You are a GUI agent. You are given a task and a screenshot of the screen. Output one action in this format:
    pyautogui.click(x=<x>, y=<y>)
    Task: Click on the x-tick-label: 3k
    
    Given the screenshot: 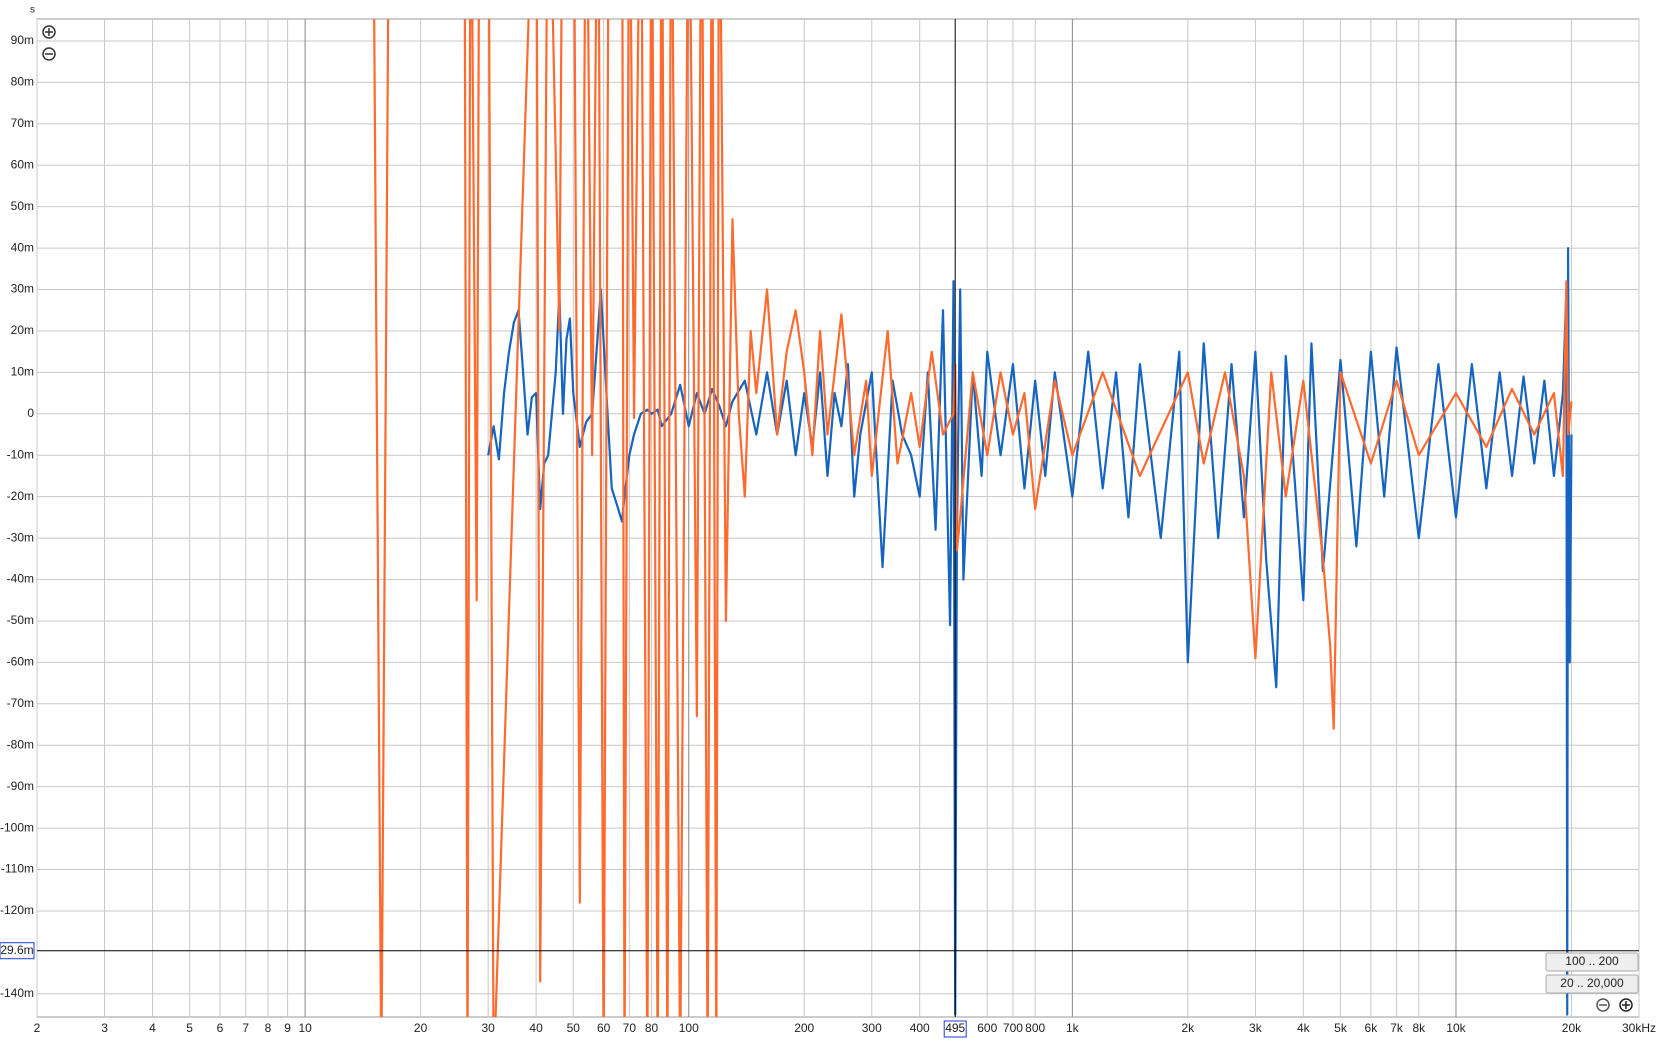 What is the action you would take?
    pyautogui.click(x=1256, y=1028)
    